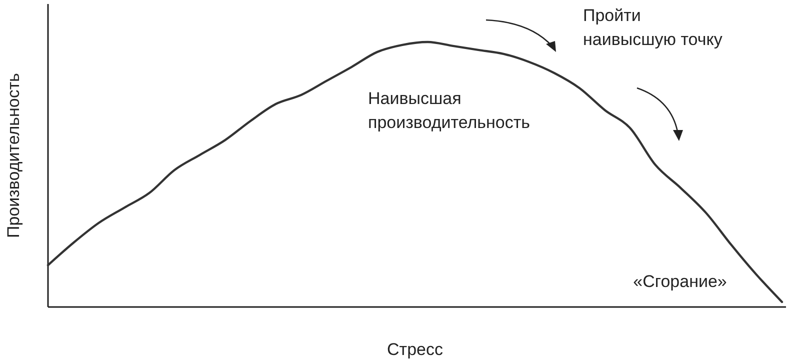 This screenshot has width=790, height=363. I want to click on annotation: Пройти наивысшую точку, so click(653, 27).